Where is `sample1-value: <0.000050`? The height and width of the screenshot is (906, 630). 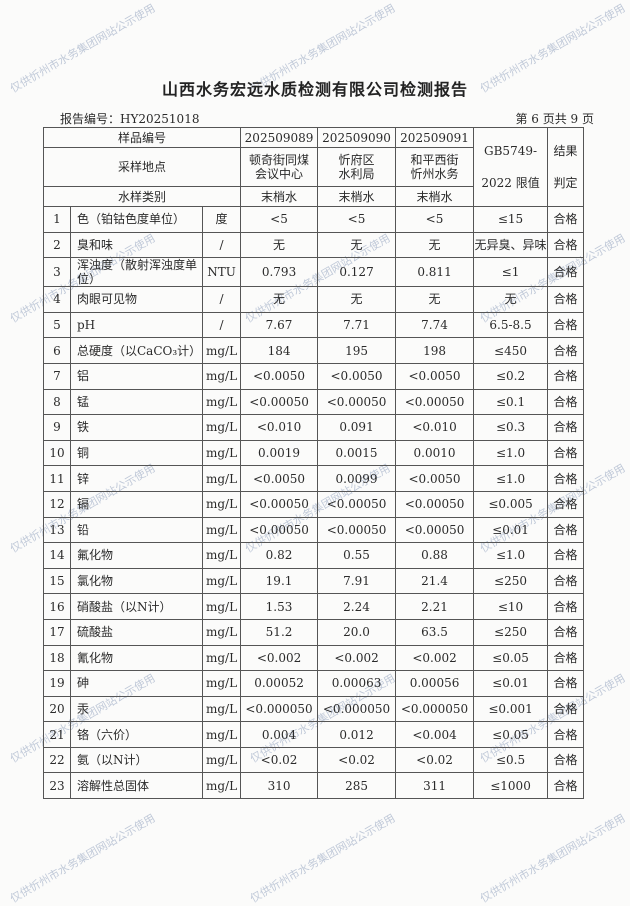
sample1-value: <0.000050 is located at coordinates (279, 709).